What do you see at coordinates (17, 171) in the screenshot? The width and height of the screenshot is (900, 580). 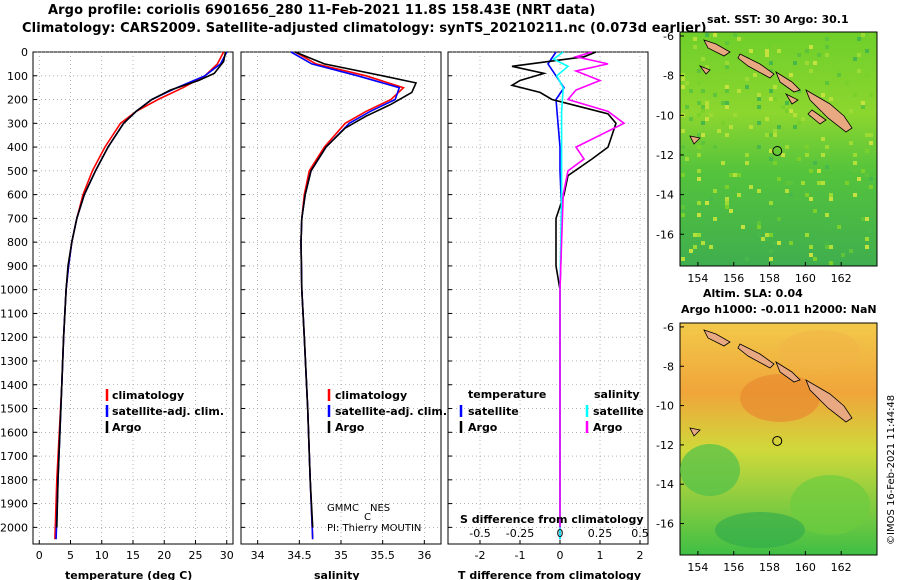 I see `depth-tick-label: 500` at bounding box center [17, 171].